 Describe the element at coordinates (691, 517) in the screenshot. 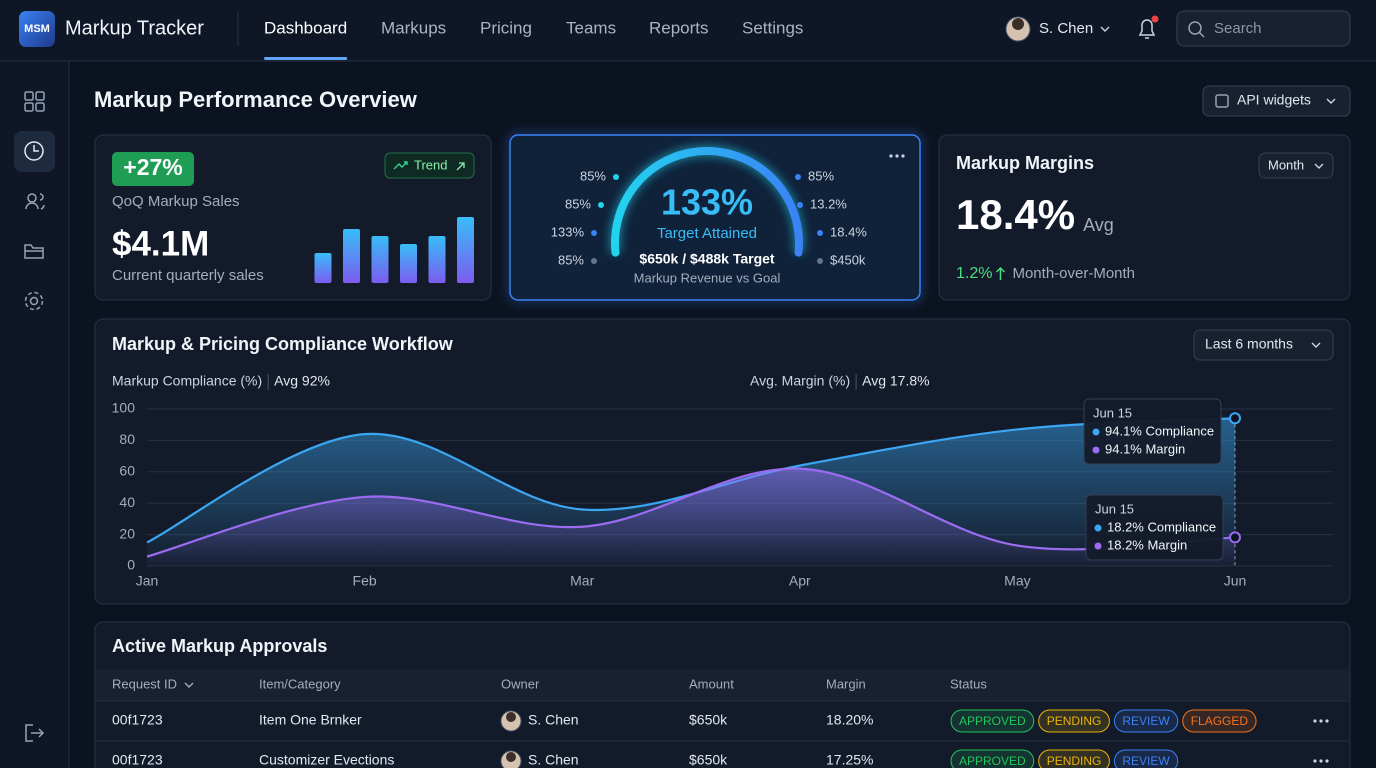

I see `area-fill` at that location.